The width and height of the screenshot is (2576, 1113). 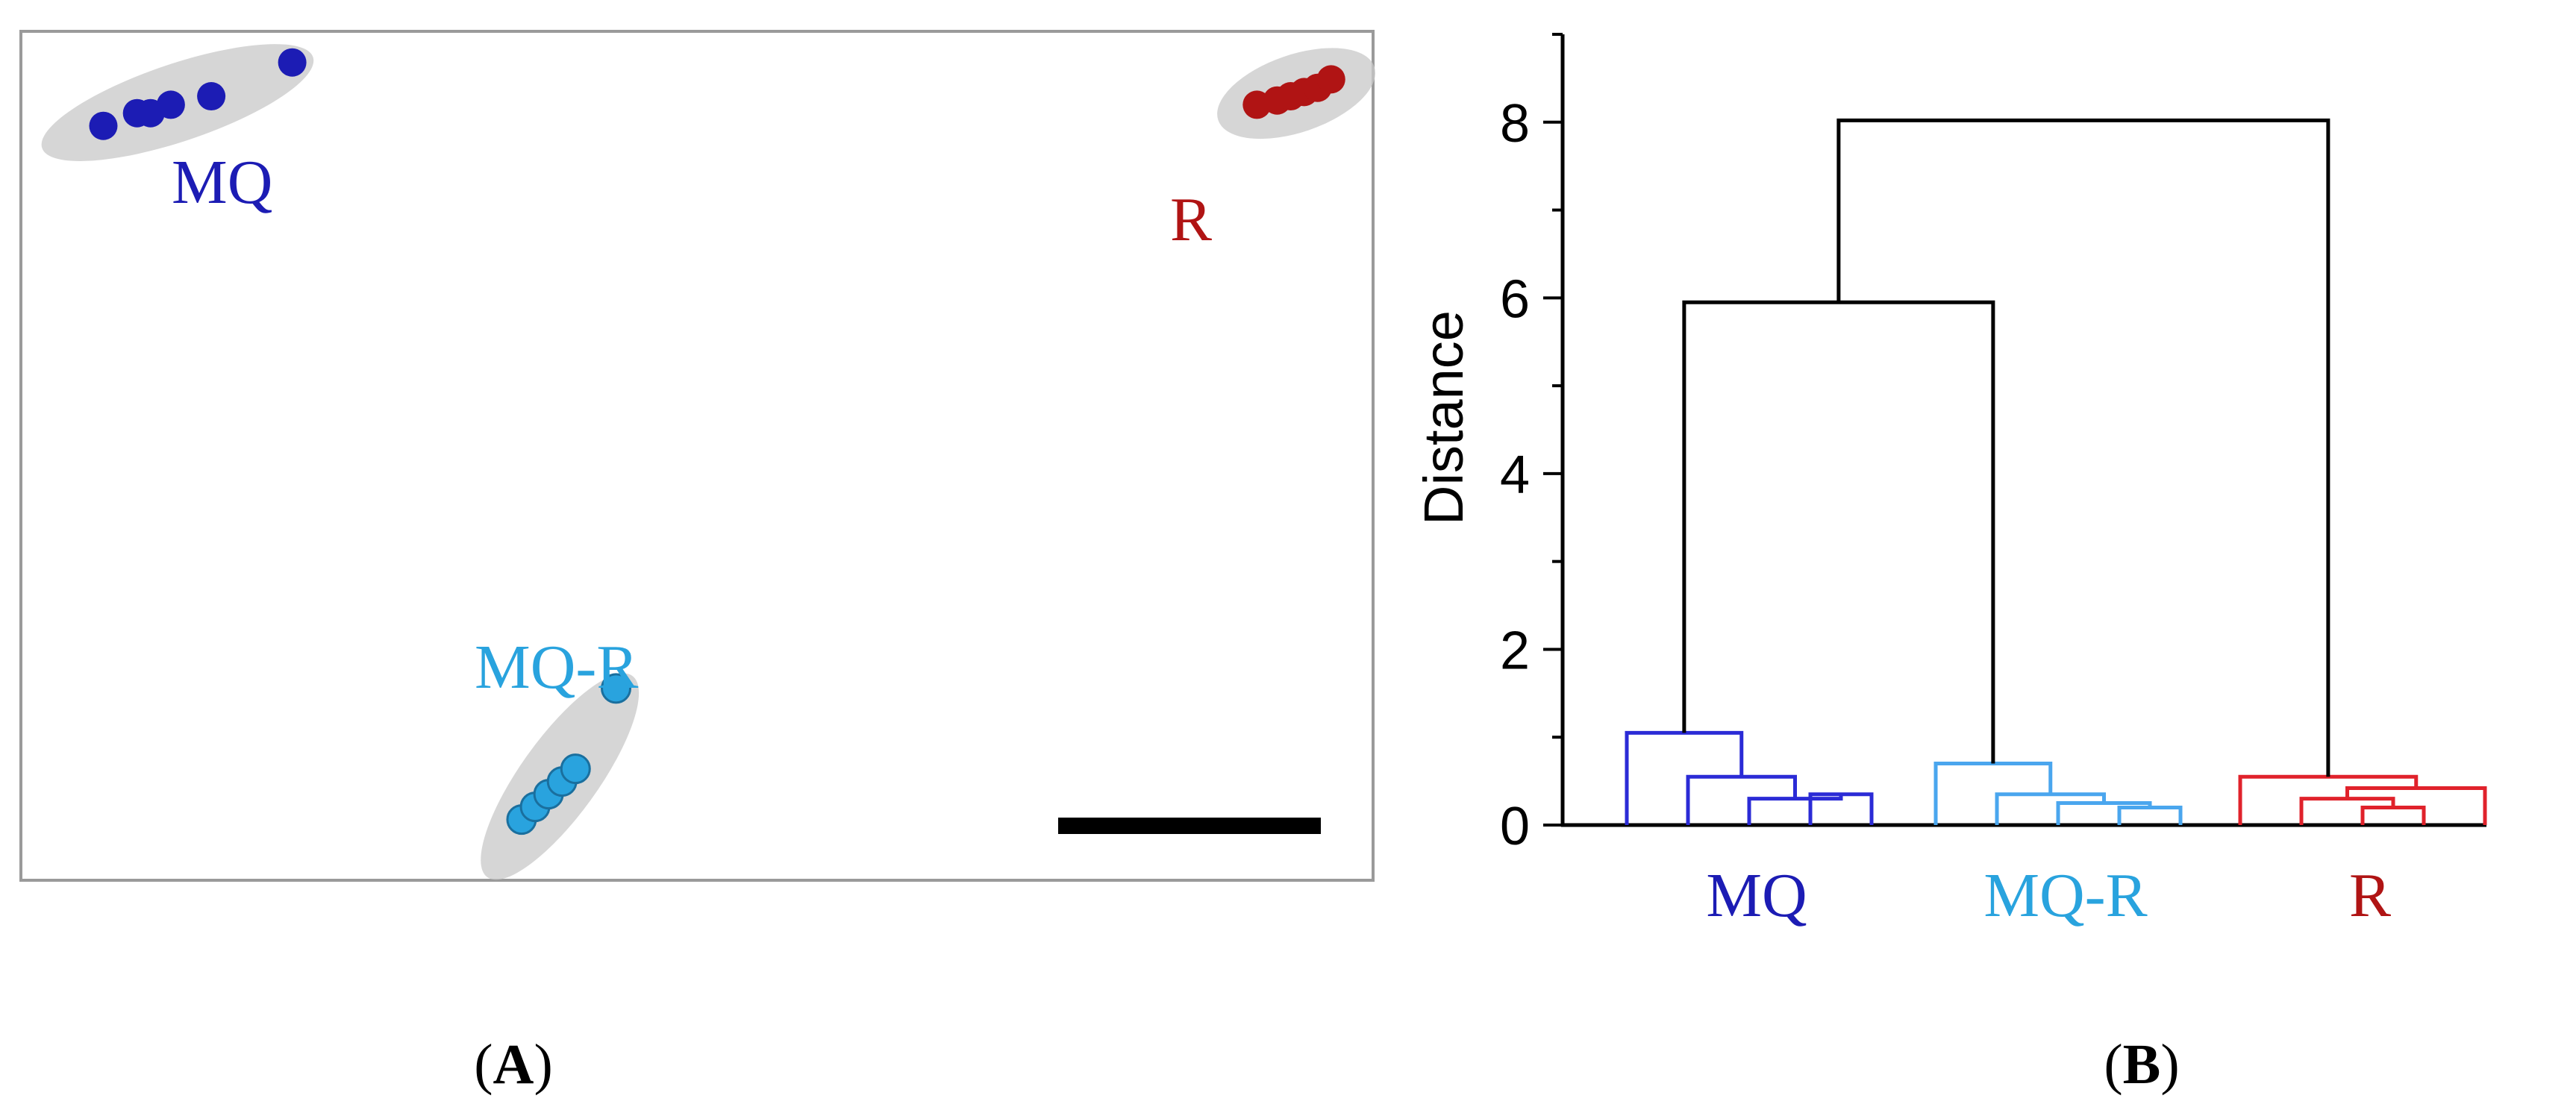 I want to click on leaf-group-label-r: R, so click(x=2370, y=895).